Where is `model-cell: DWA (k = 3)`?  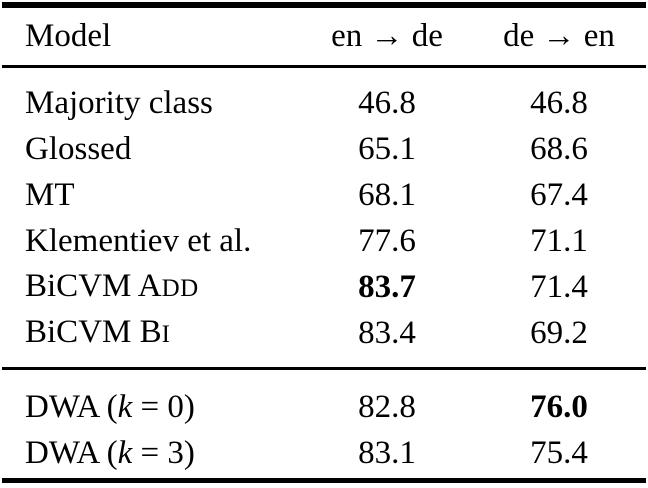 model-cell: DWA (k = 3) is located at coordinates (152, 453).